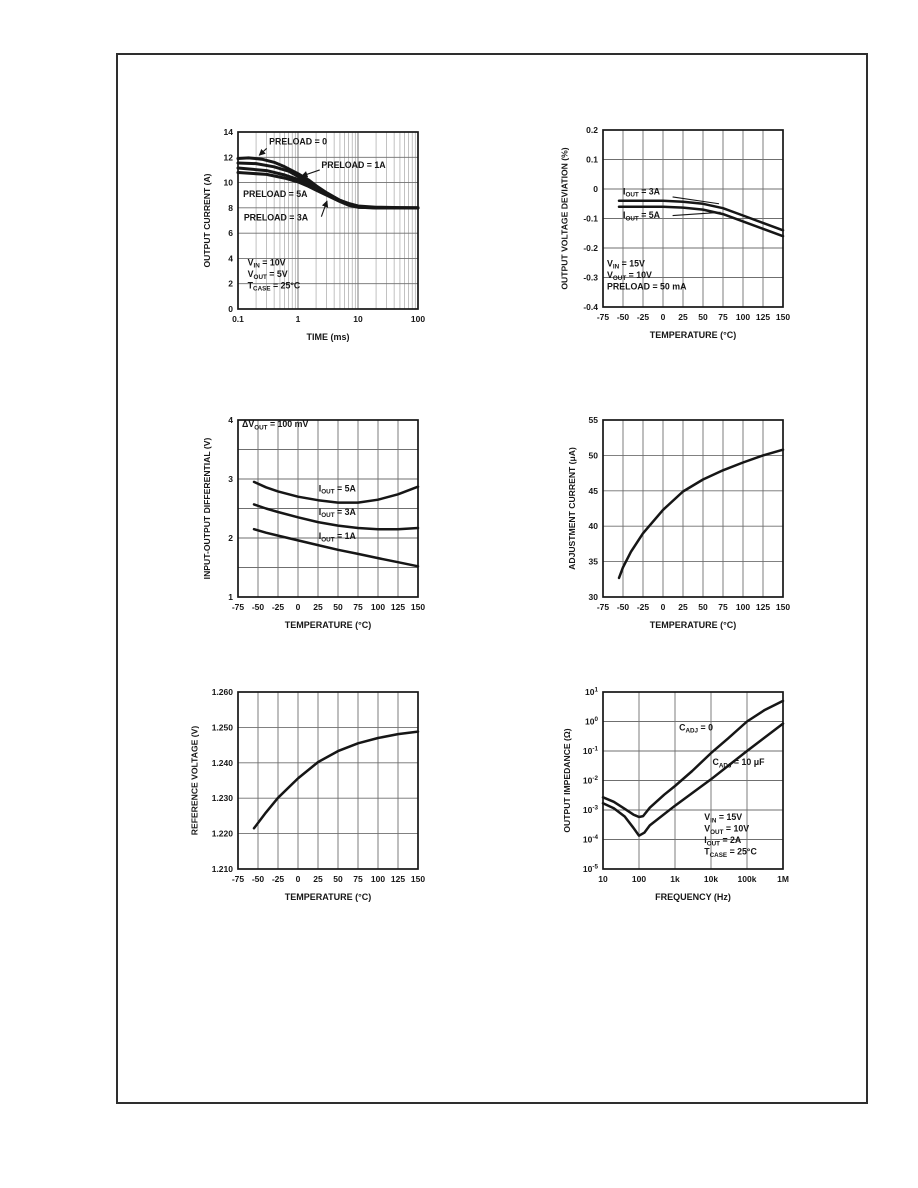  I want to click on svg-text: 12, so click(229, 157).